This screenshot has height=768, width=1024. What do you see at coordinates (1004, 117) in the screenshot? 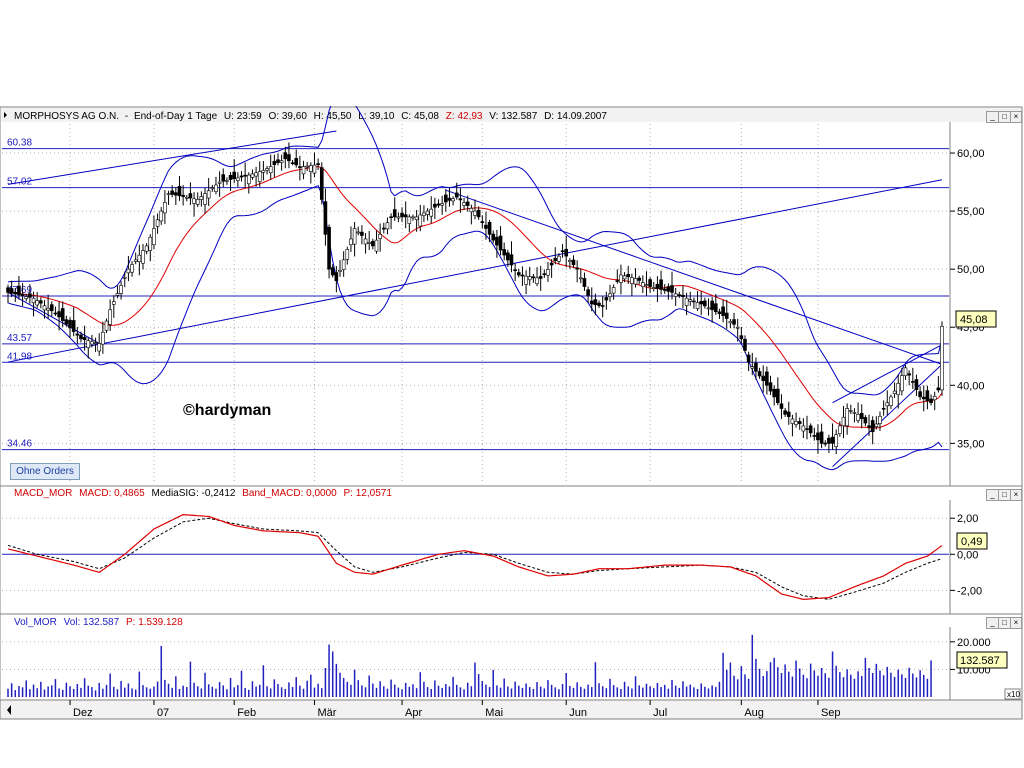
I see `price-maximize-button: □` at bounding box center [1004, 117].